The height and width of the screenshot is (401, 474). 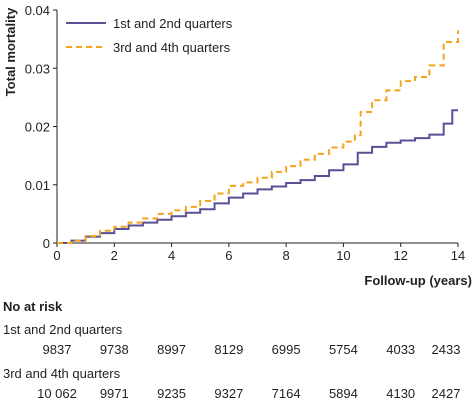 What do you see at coordinates (62, 373) in the screenshot?
I see `risk-group-label-2: 3rd and 4th quarters` at bounding box center [62, 373].